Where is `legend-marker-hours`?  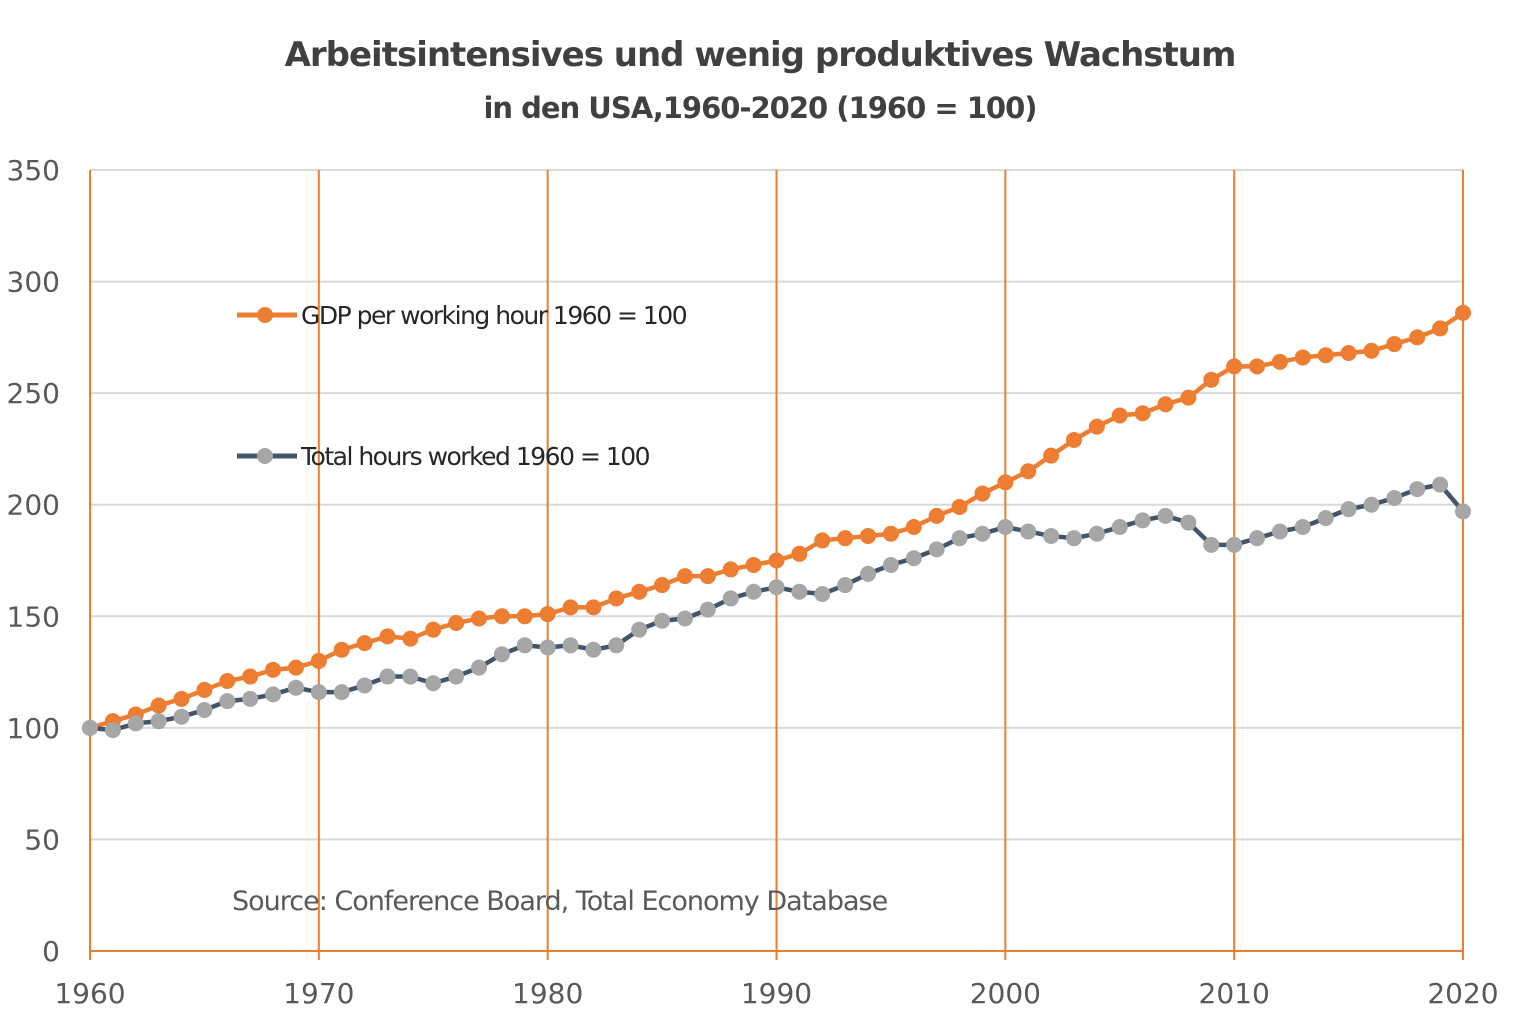 legend-marker-hours is located at coordinates (265, 456).